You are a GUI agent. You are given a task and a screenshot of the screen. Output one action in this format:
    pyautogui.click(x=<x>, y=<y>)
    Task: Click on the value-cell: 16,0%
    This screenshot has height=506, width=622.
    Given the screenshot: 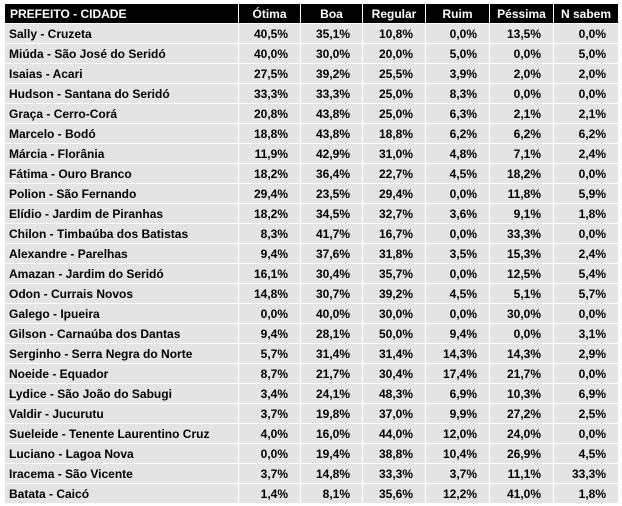 What is the action you would take?
    pyautogui.click(x=331, y=433)
    